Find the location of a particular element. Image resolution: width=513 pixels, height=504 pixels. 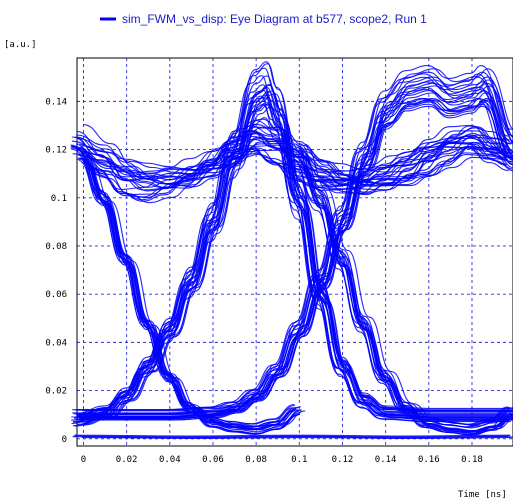

y-tick-label: 0.02 is located at coordinates (56, 392).